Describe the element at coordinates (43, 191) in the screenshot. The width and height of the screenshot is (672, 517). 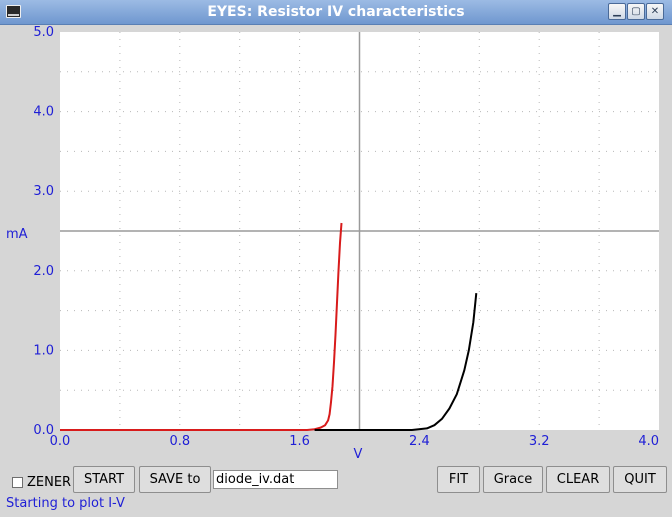
I see `y-tick-label: 3.0` at that location.